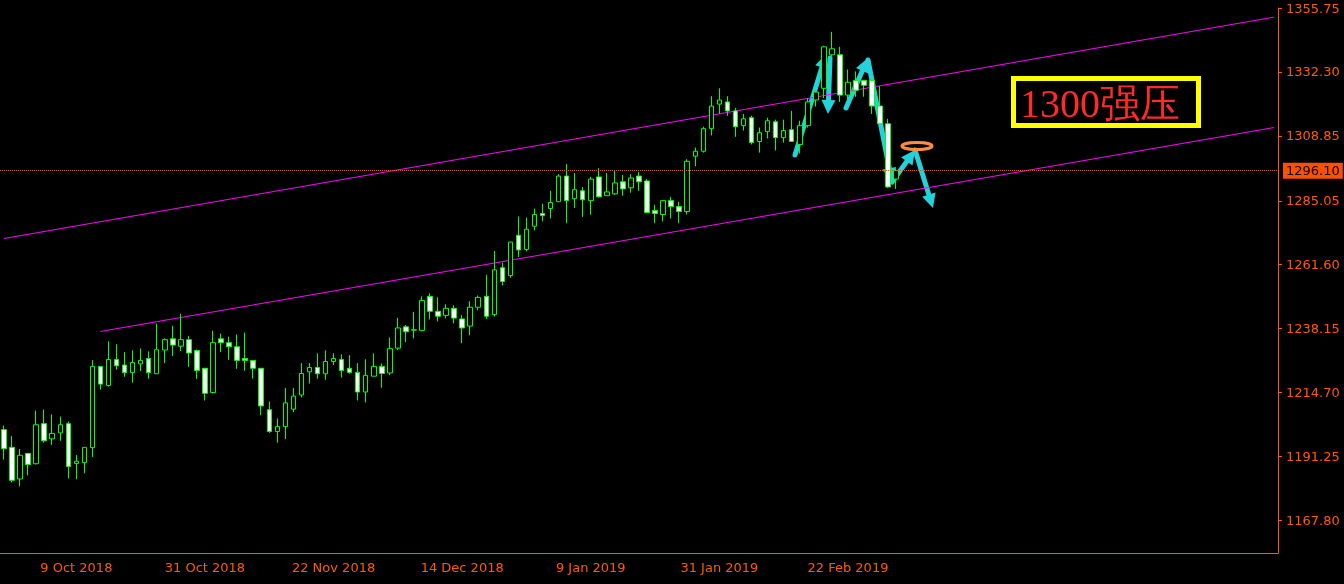  Describe the element at coordinates (462, 567) in the screenshot. I see `x-tick-label: 14 Dec 2018` at that location.